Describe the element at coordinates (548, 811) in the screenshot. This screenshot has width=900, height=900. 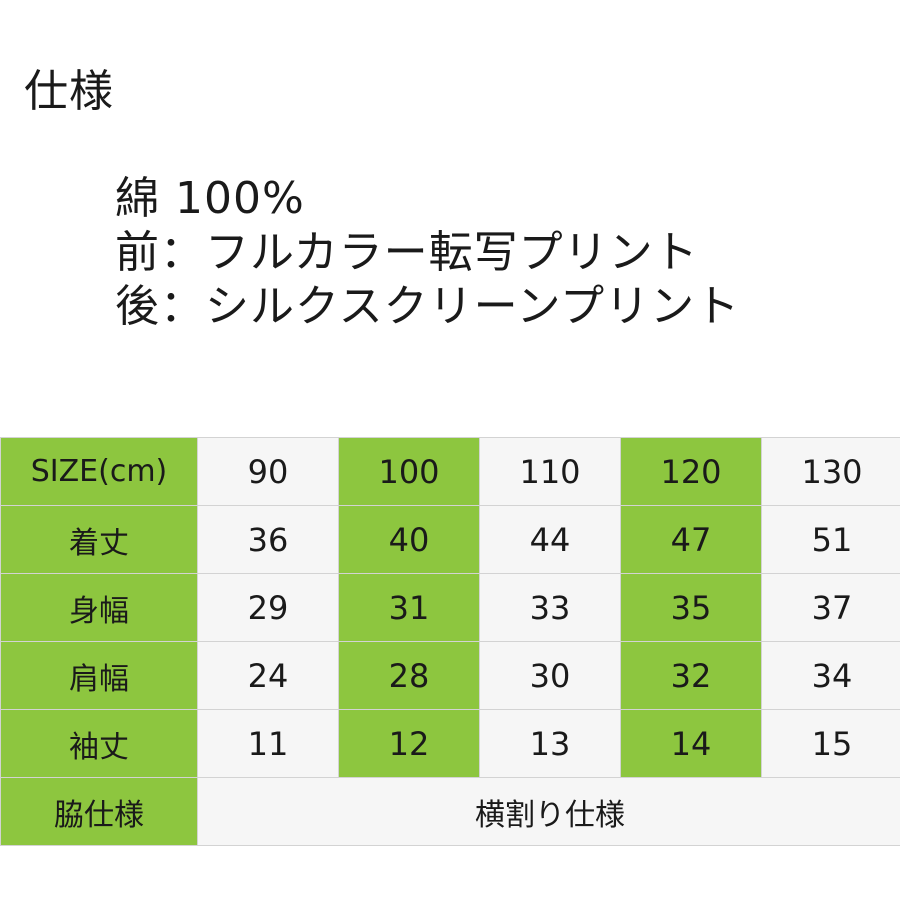
I see `side-spec-value: 横割り仕様` at that location.